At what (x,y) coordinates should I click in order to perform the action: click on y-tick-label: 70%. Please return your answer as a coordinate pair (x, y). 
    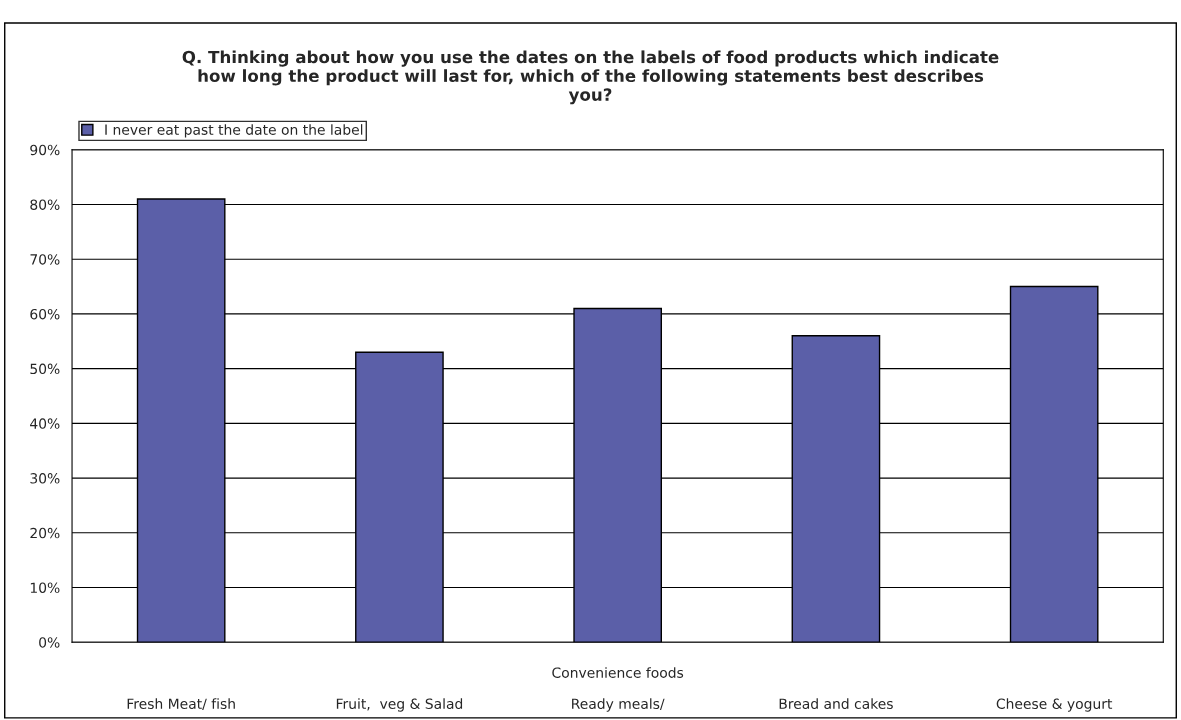
    Looking at the image, I should click on (45, 259).